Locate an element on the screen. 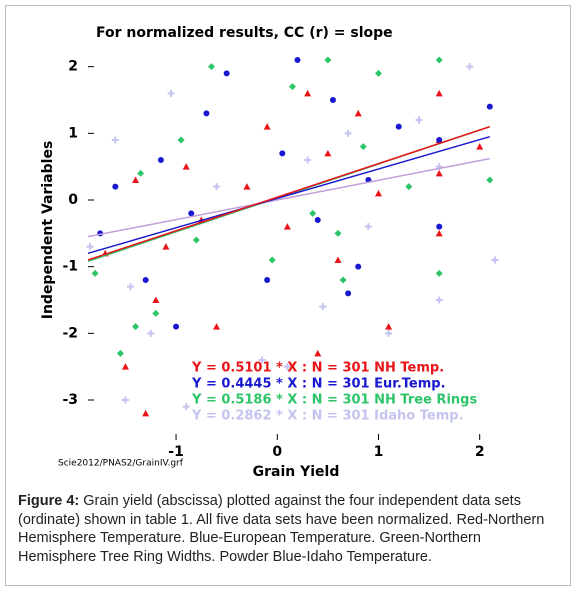 The width and height of the screenshot is (578, 595). y-tick-label: -1 is located at coordinates (70, 267).